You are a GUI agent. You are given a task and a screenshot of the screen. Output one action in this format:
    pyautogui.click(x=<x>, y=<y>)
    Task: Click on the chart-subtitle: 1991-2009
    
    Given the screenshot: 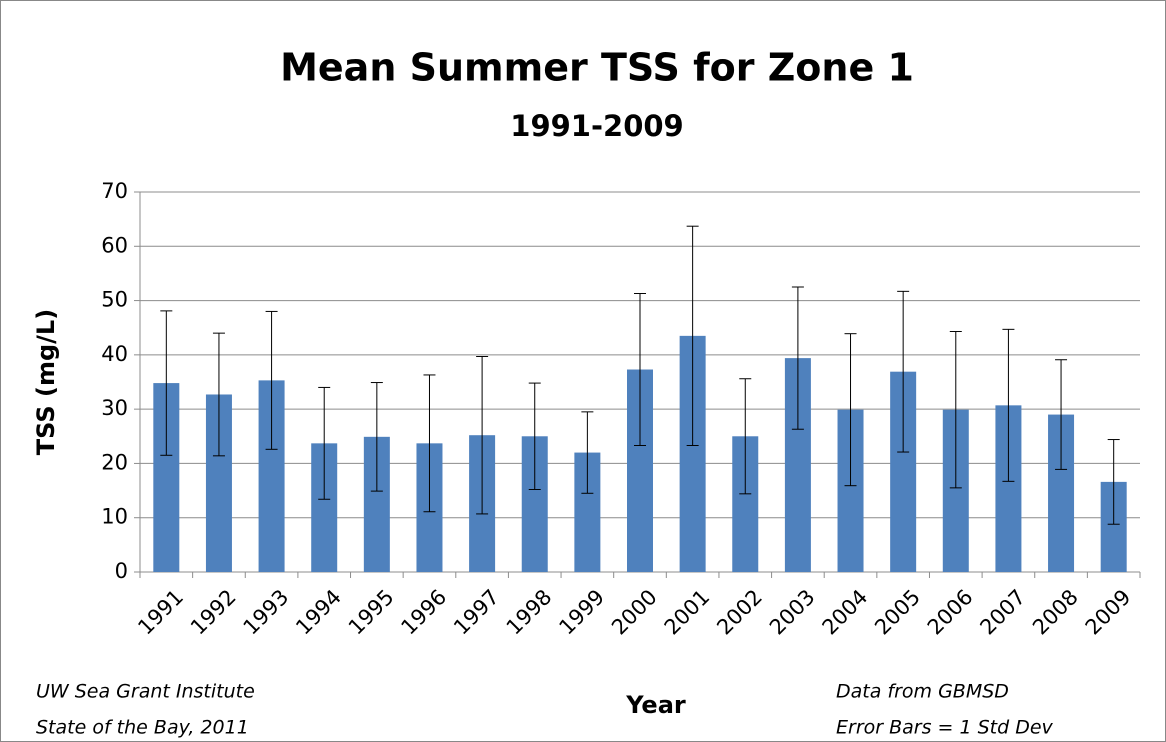 What is the action you would take?
    pyautogui.click(x=596, y=126)
    